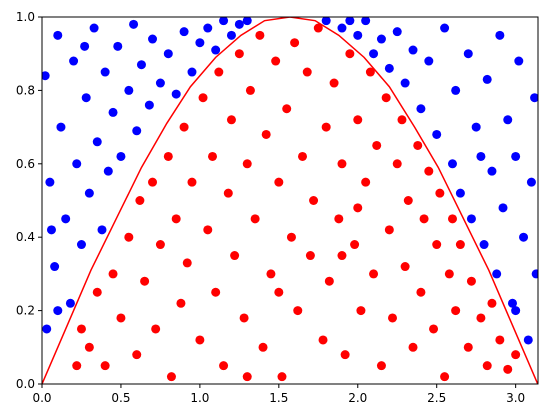  Describe the element at coordinates (199, 398) in the screenshot. I see `x-tick-label: 1.0` at that location.